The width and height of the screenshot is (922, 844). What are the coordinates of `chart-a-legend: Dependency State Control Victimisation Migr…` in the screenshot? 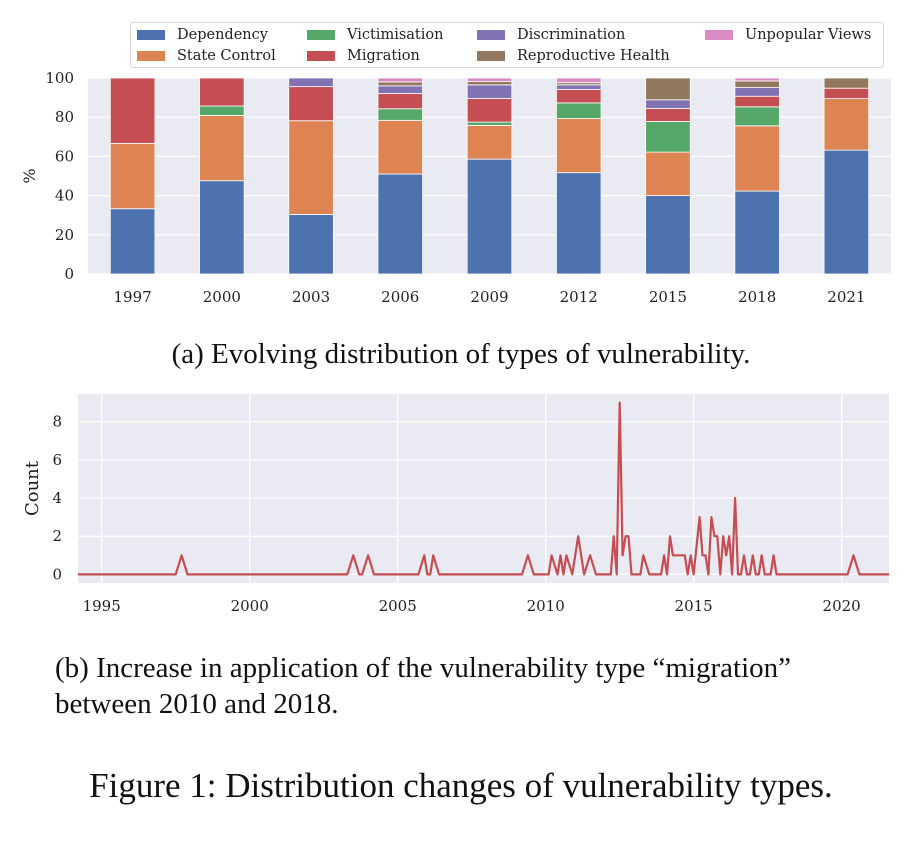 It's located at (507, 45).